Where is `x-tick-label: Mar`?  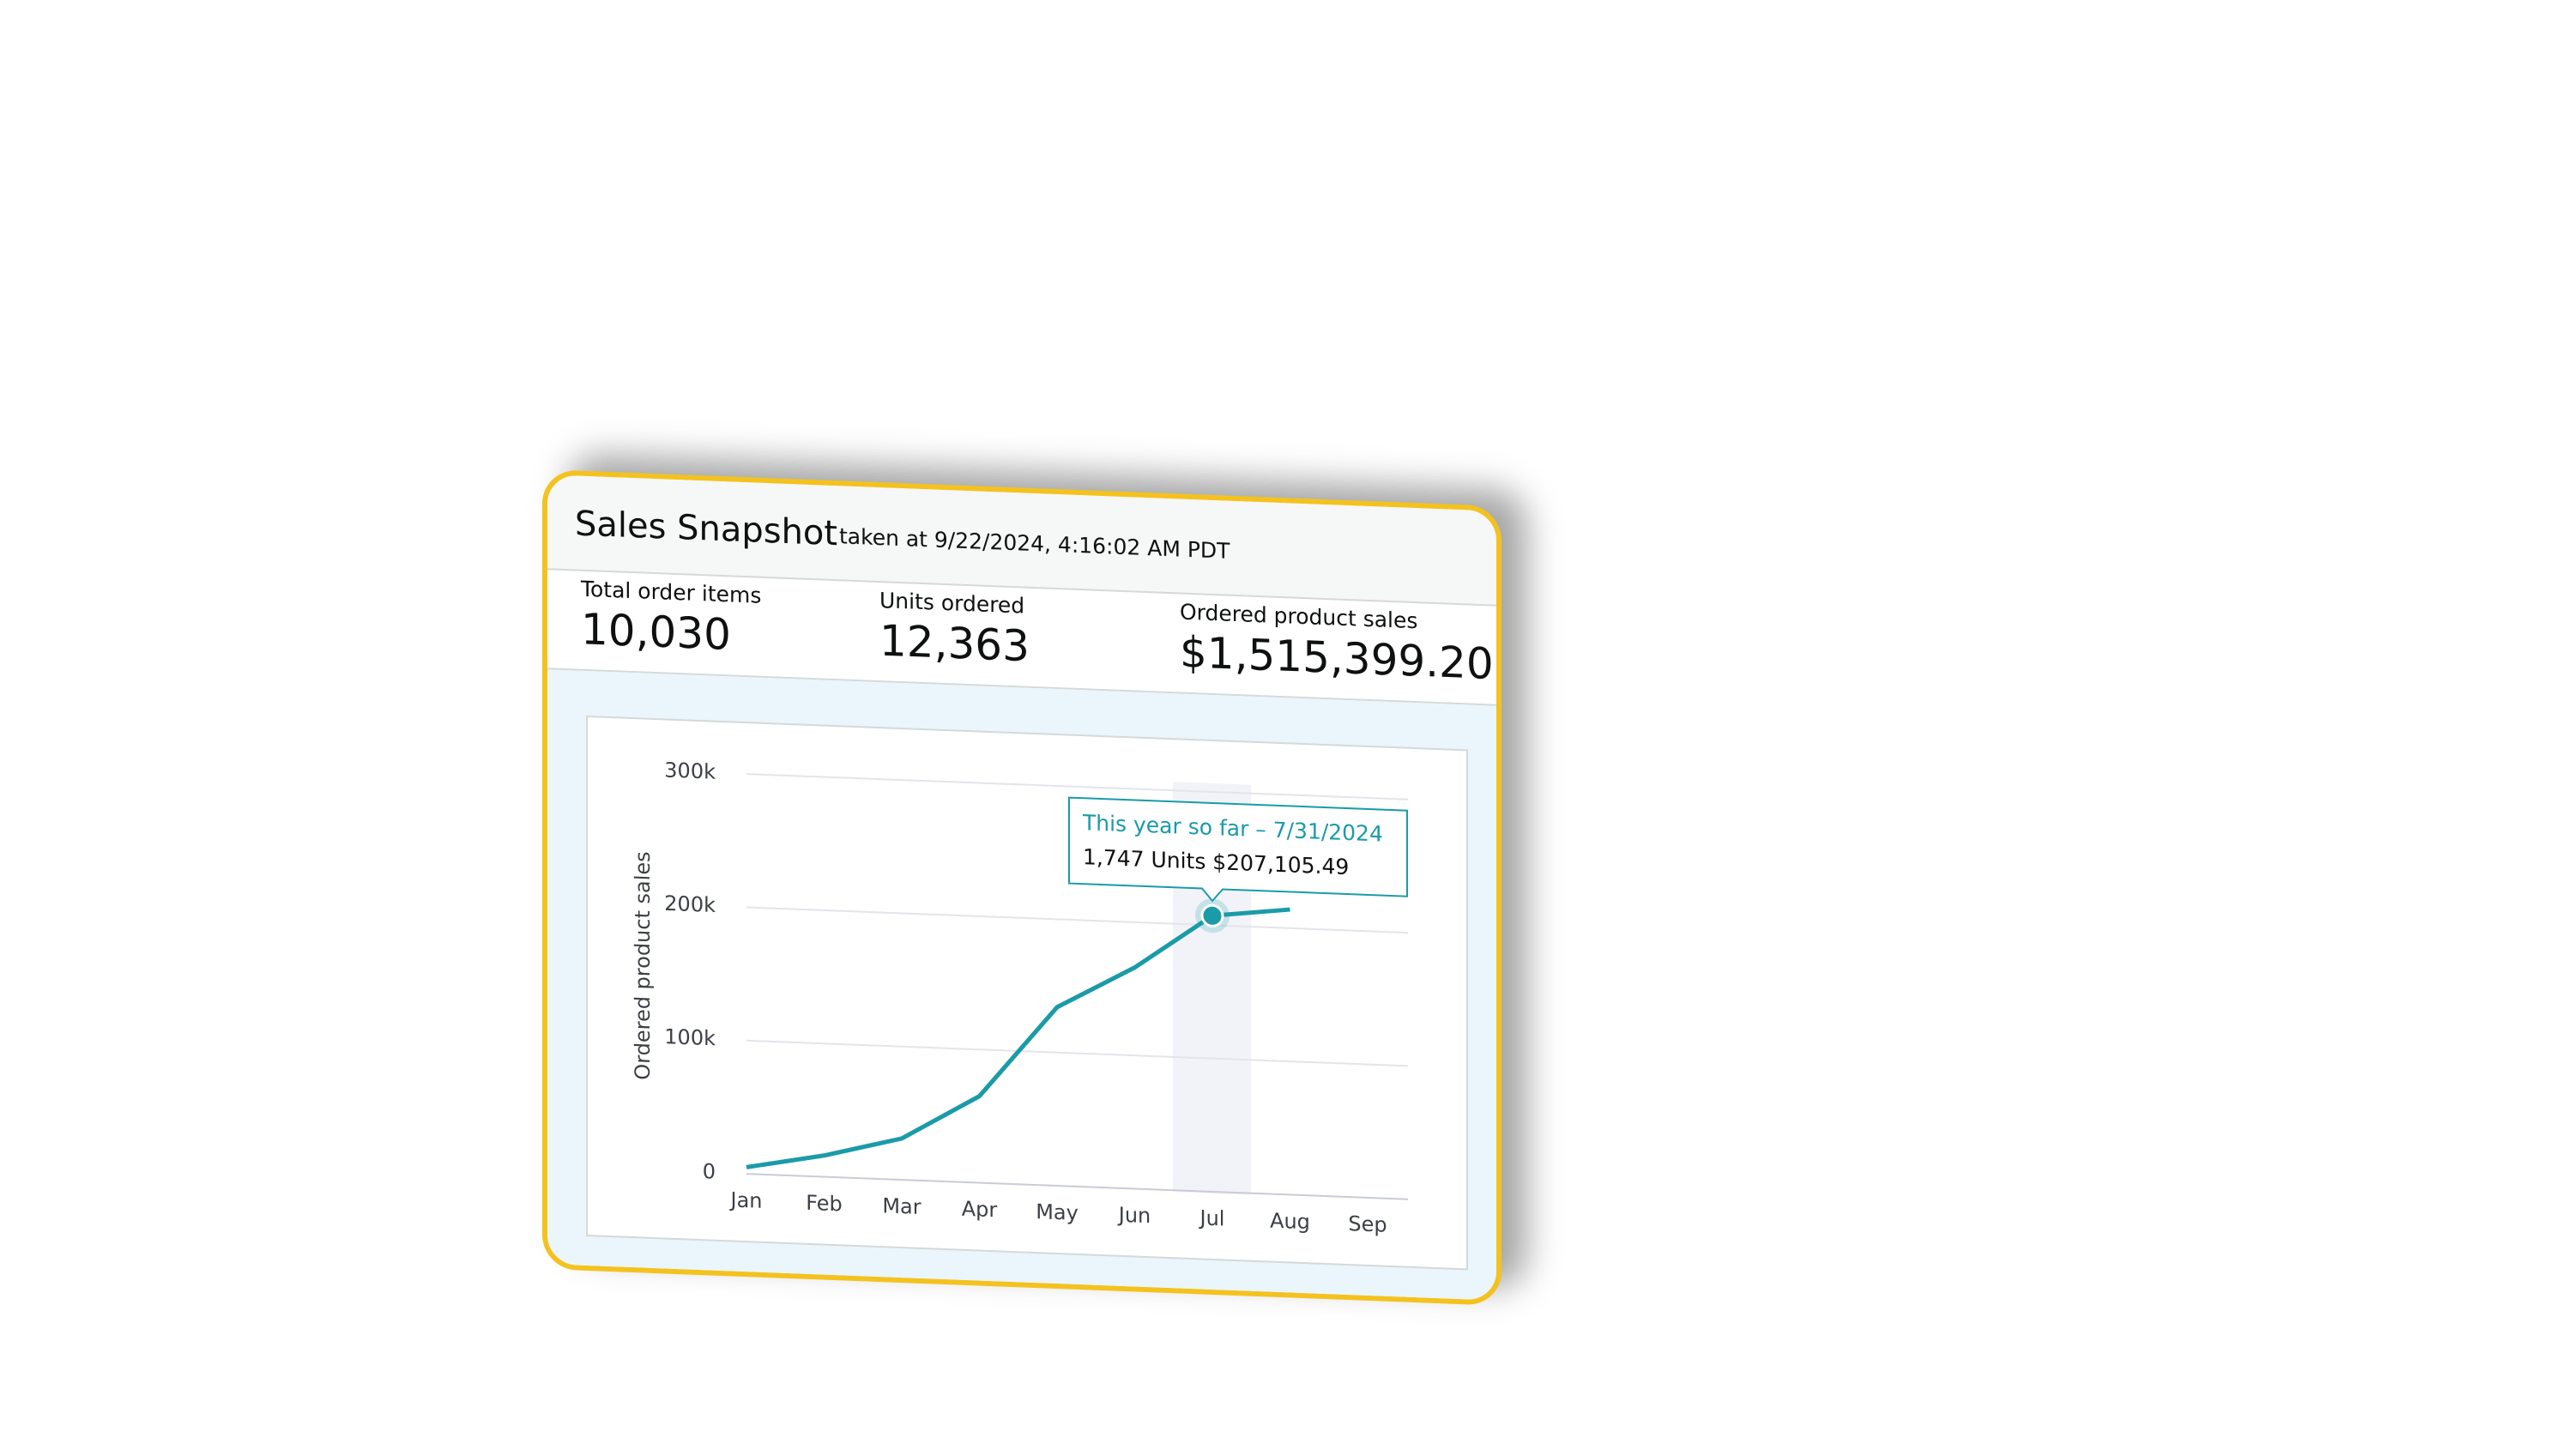
x-tick-label: Mar is located at coordinates (901, 1206).